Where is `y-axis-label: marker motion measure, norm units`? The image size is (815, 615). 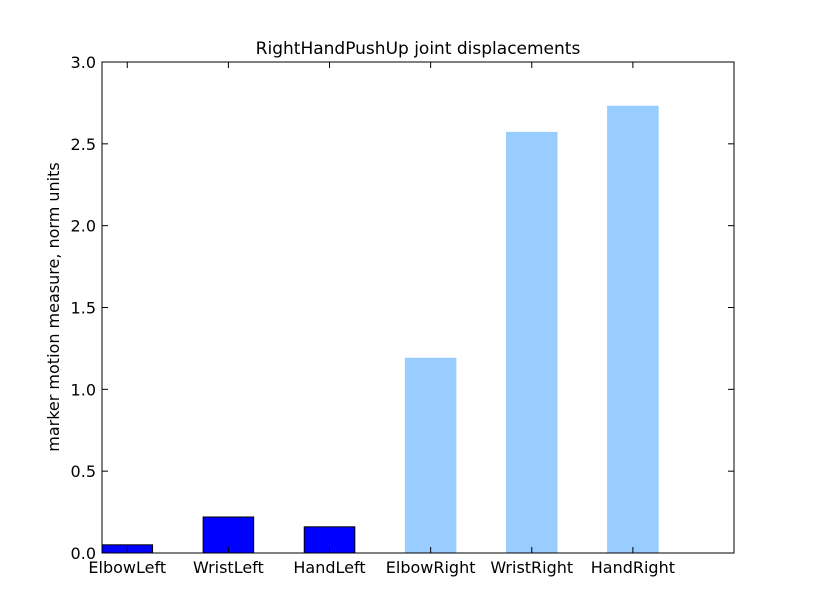
y-axis-label: marker motion measure, norm units is located at coordinates (53, 306).